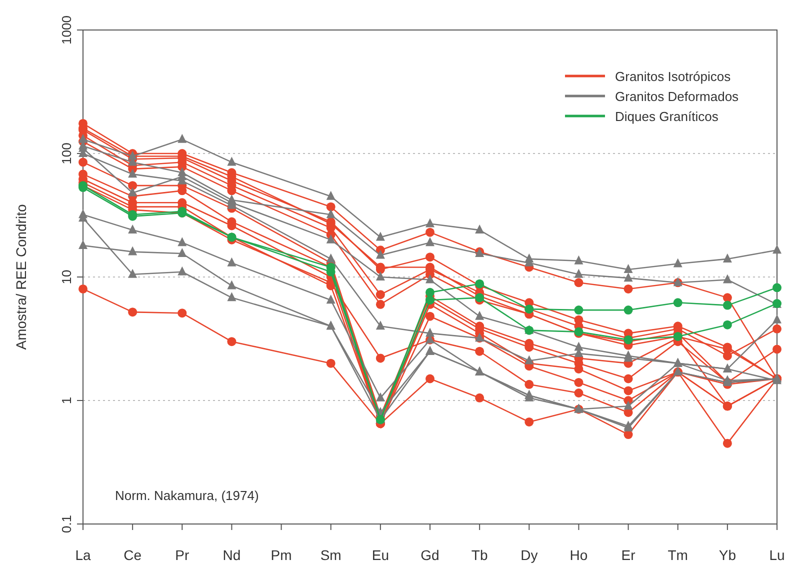  I want to click on x-tick-label: Pm, so click(281, 555).